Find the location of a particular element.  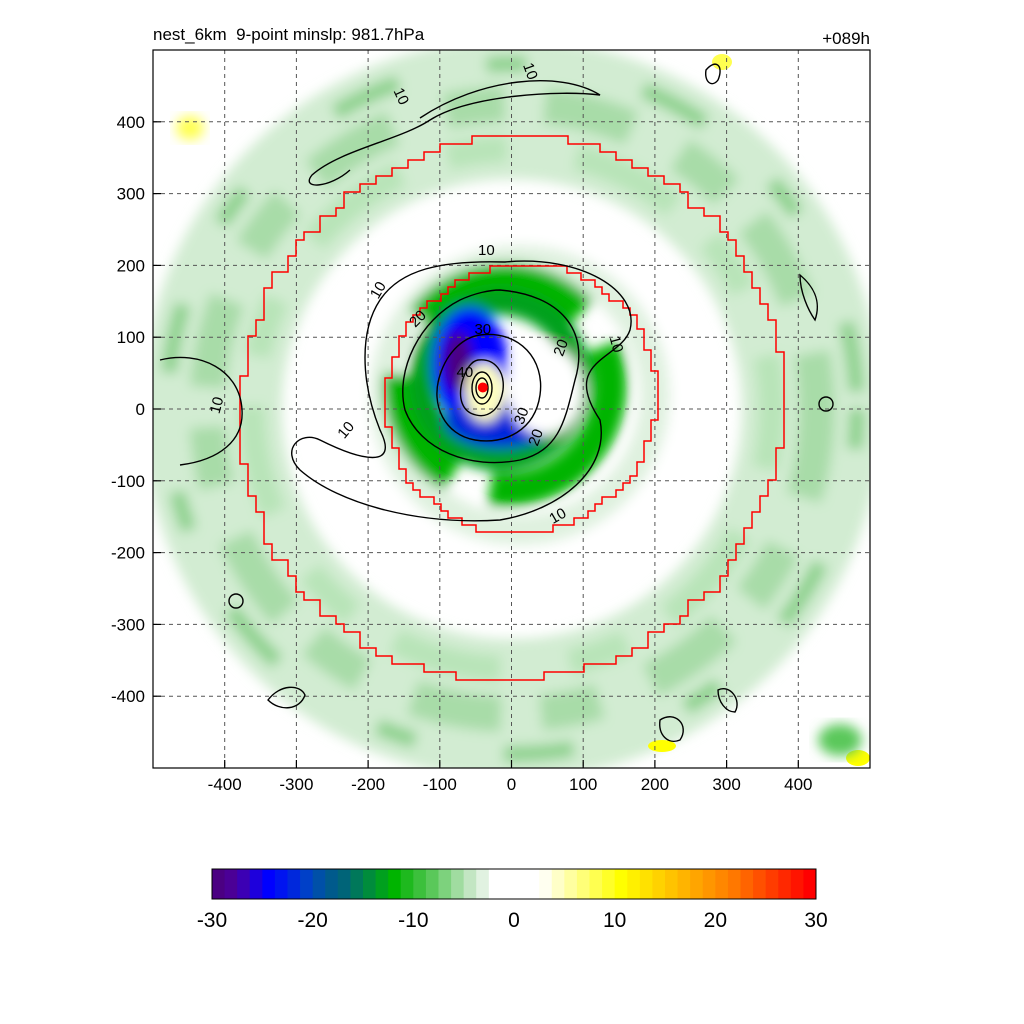

colorbar-tick-label: -20 is located at coordinates (312, 920).